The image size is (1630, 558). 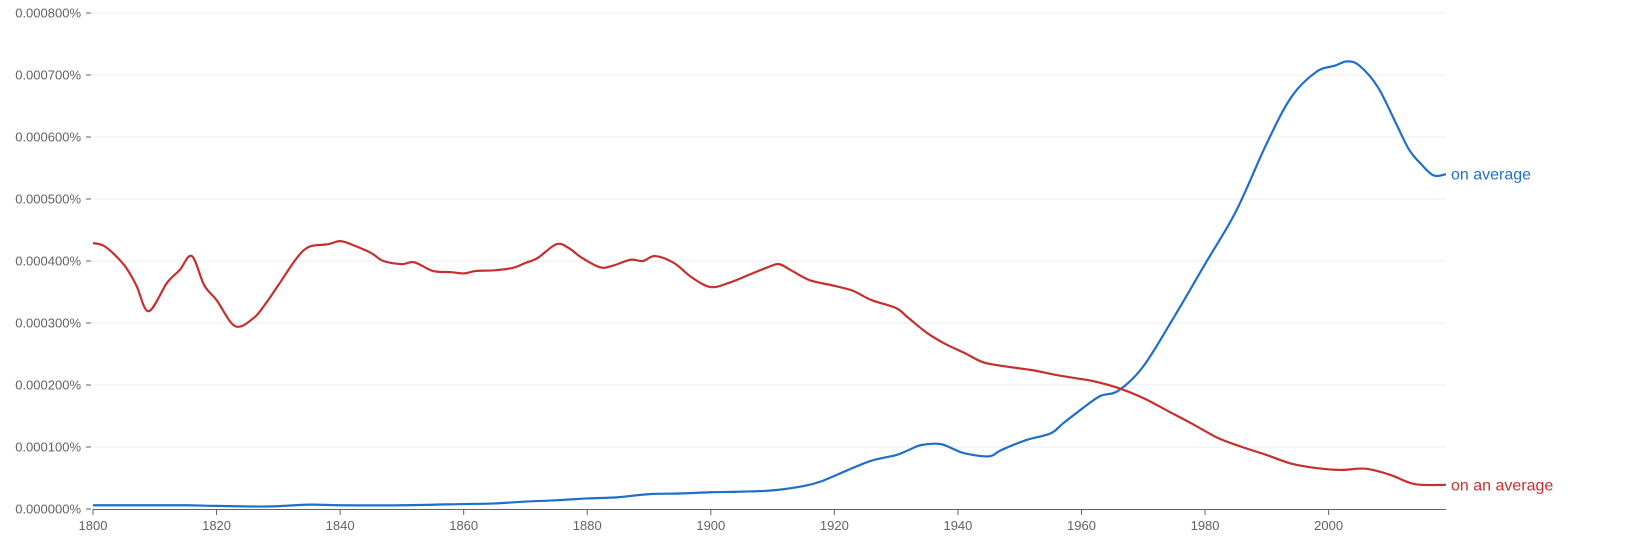 I want to click on x-tick-label: 1860, so click(x=463, y=525).